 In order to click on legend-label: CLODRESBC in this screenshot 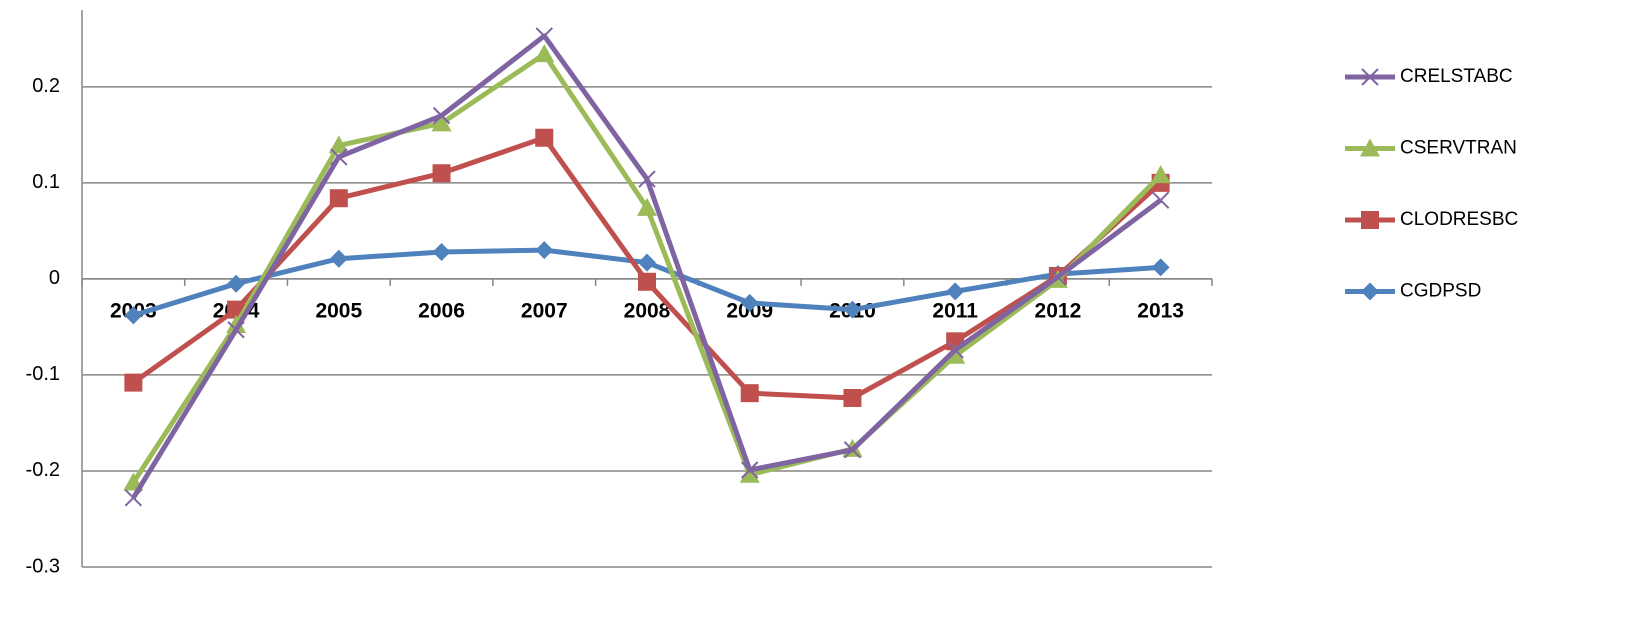, I will do `click(1459, 219)`.